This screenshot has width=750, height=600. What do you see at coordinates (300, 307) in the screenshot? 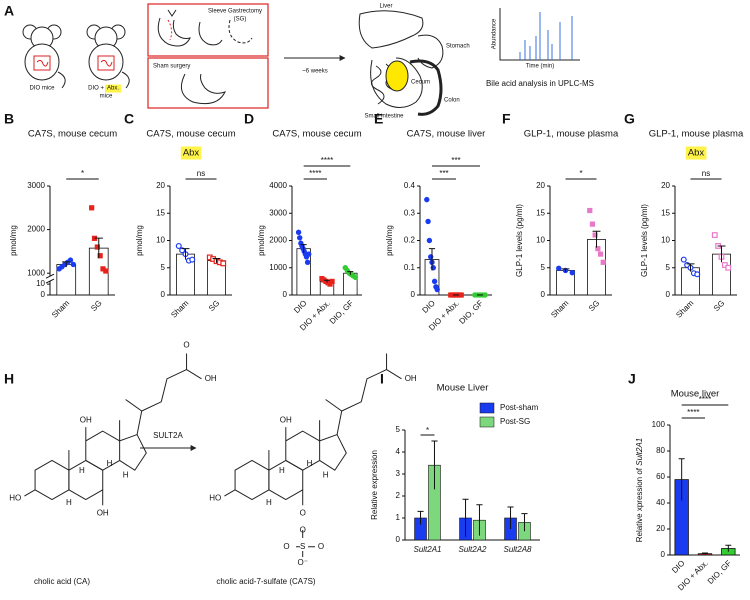
I see `x-tick-label: DIO` at bounding box center [300, 307].